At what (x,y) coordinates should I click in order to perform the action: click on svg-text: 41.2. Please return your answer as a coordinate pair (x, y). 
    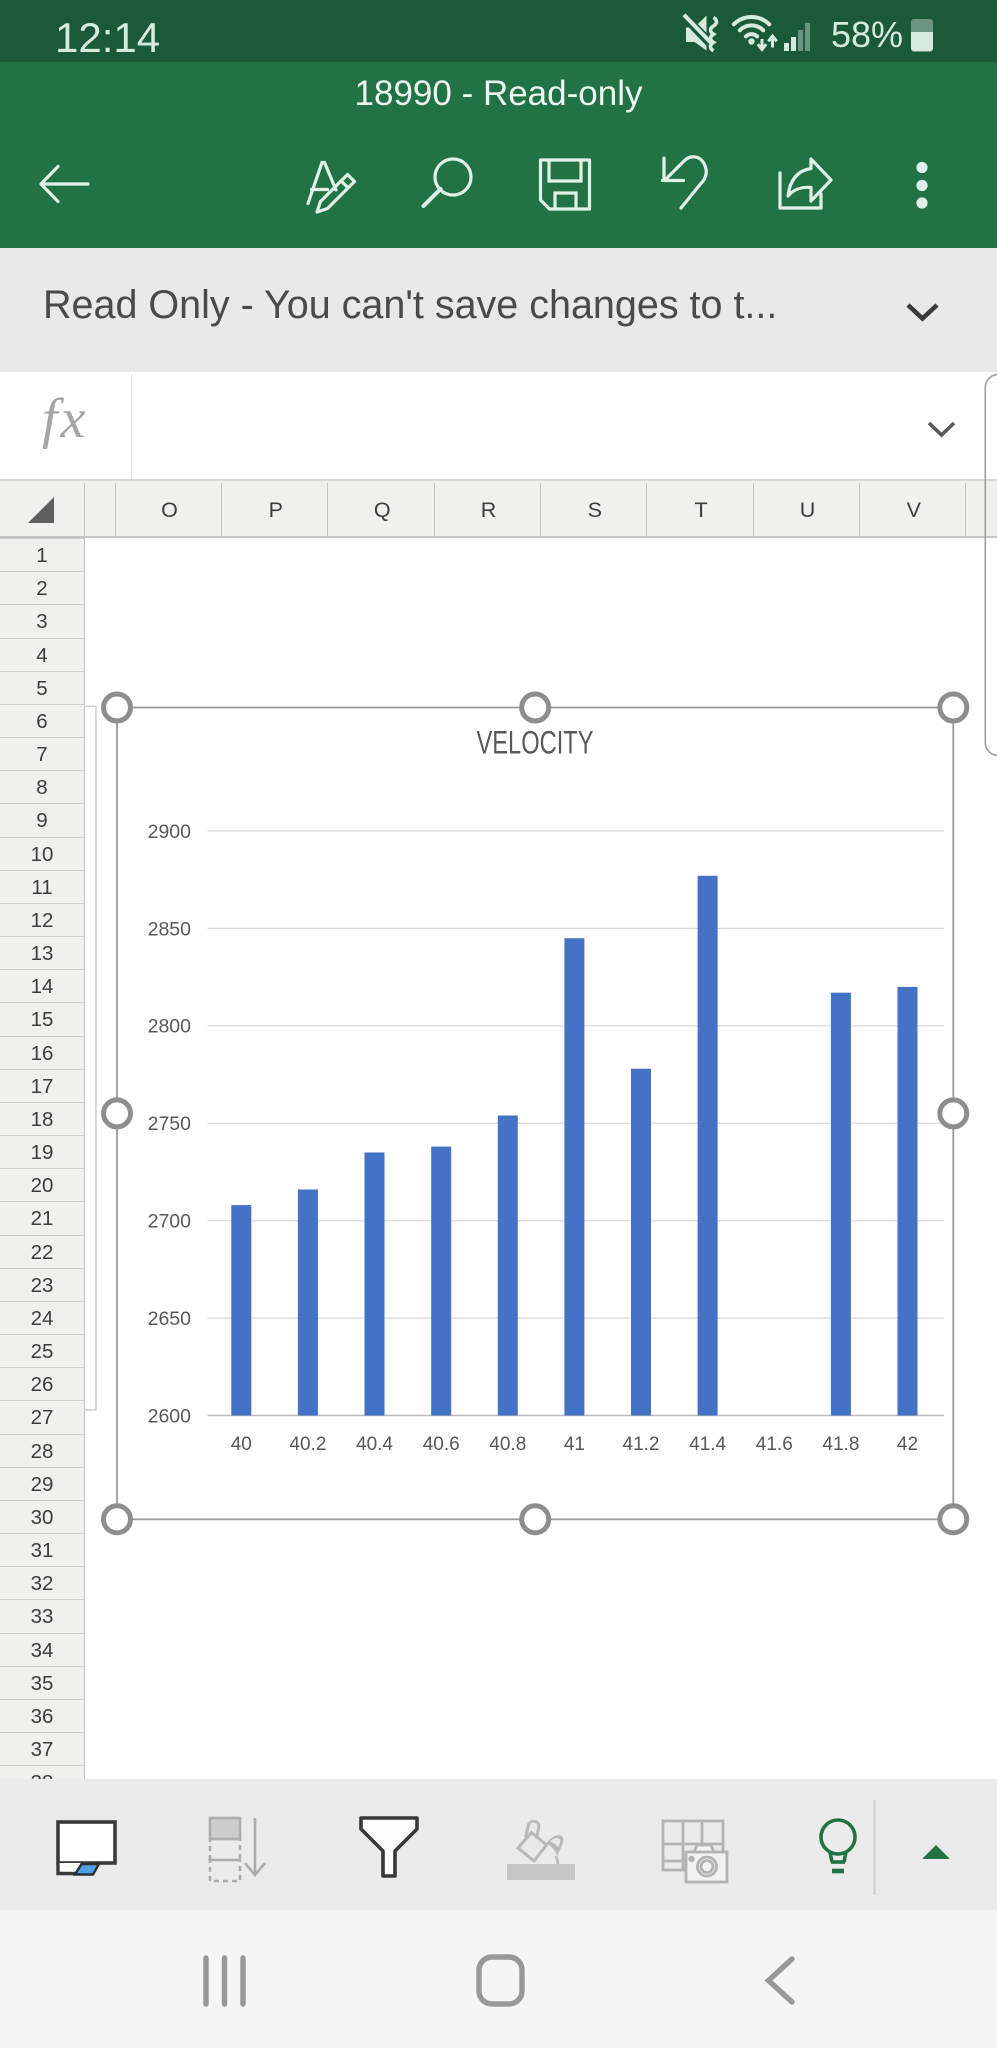
    Looking at the image, I should click on (641, 1444).